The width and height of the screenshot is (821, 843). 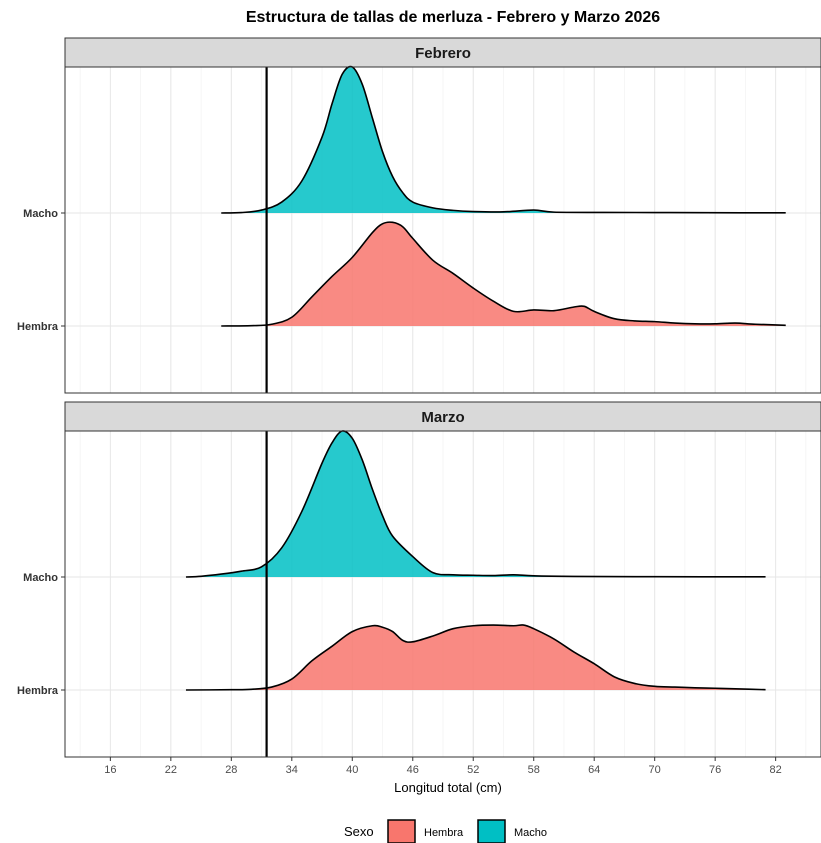 I want to click on x-tick-label: 70, so click(x=655, y=770).